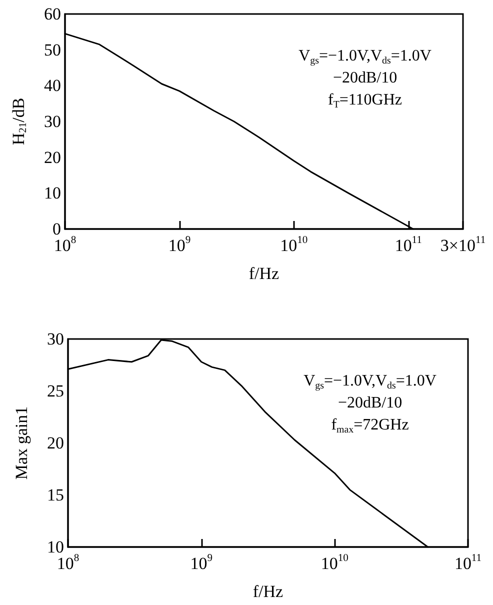 Image resolution: width=493 pixels, height=605 pixels. Describe the element at coordinates (56, 229) in the screenshot. I see `y-tick-label: 0` at that location.